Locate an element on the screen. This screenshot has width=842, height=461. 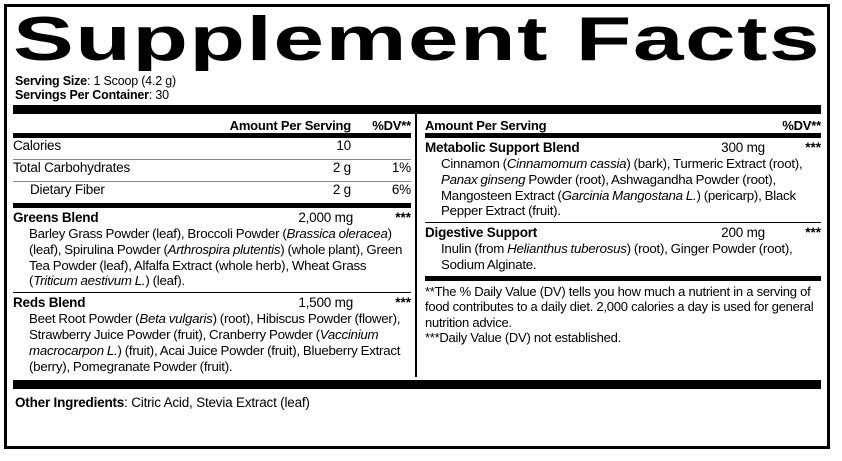
divider-thick-top is located at coordinates (417, 109).